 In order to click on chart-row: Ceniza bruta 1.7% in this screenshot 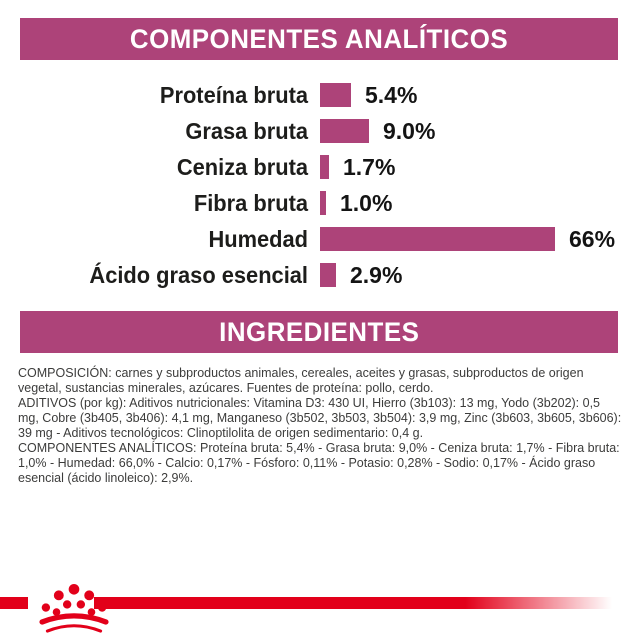, I will do `click(320, 167)`.